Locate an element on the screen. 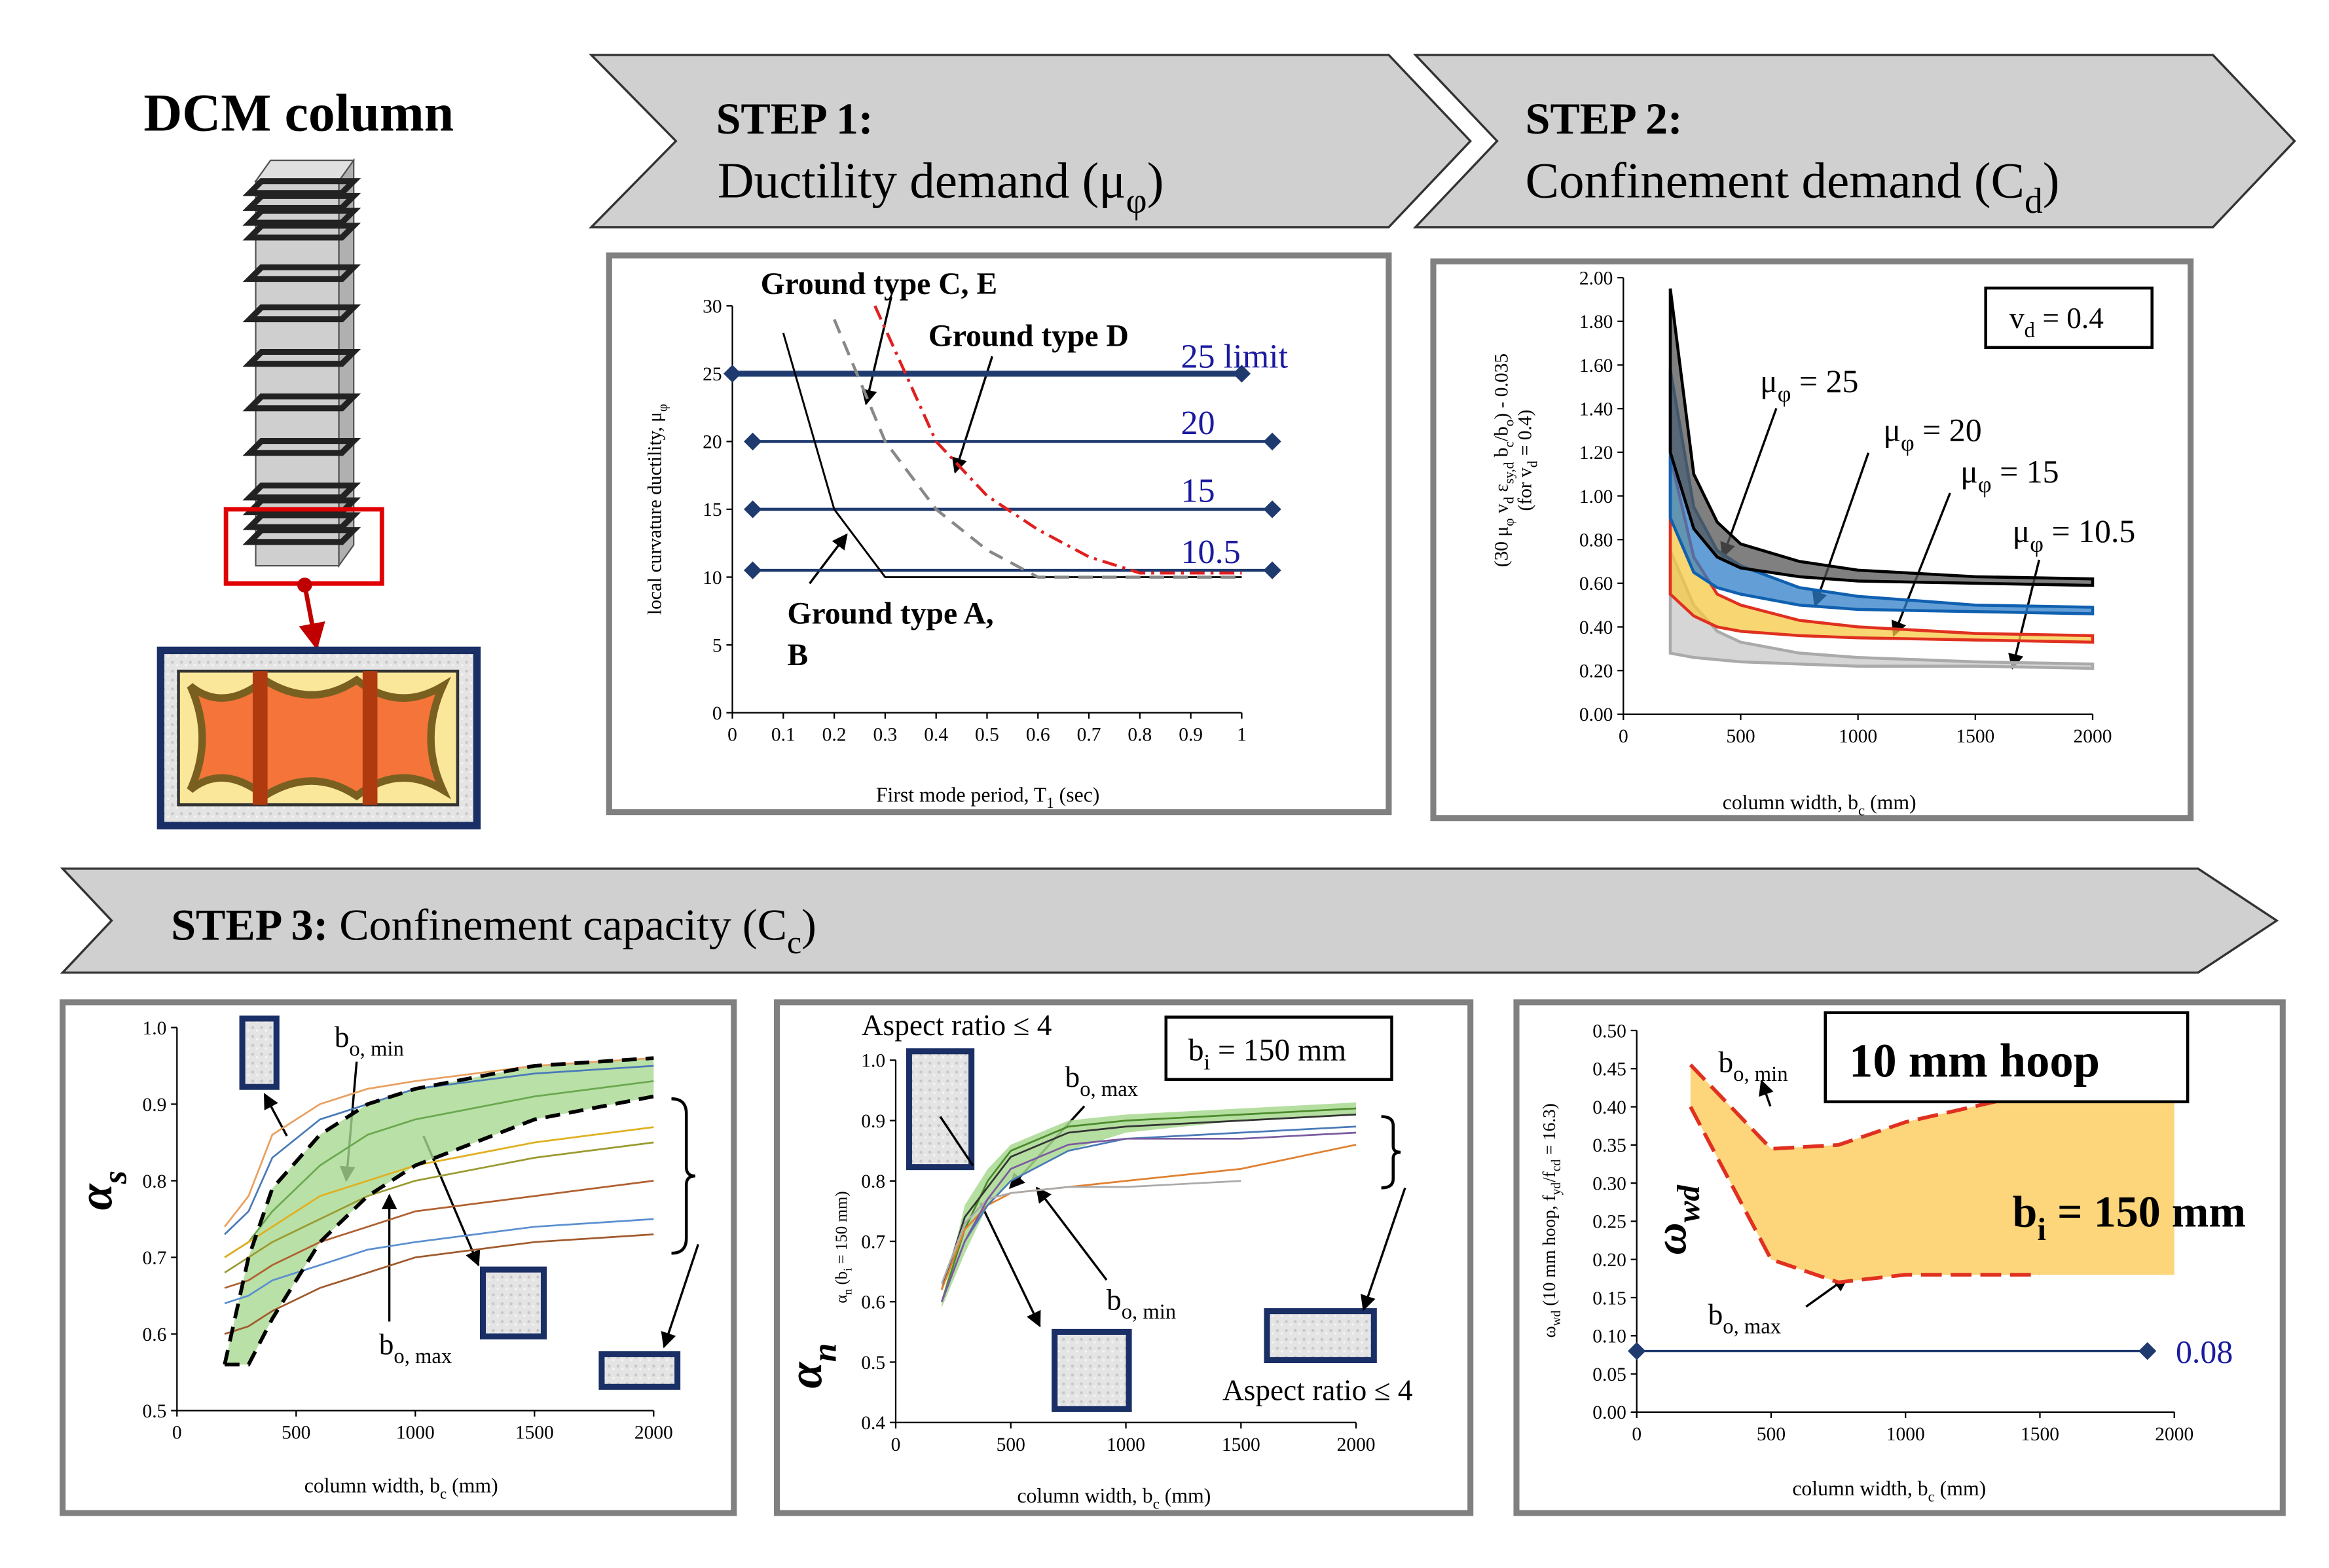 This screenshot has width=2329, height=1568. axis-symbol: αs is located at coordinates (101, 1191).